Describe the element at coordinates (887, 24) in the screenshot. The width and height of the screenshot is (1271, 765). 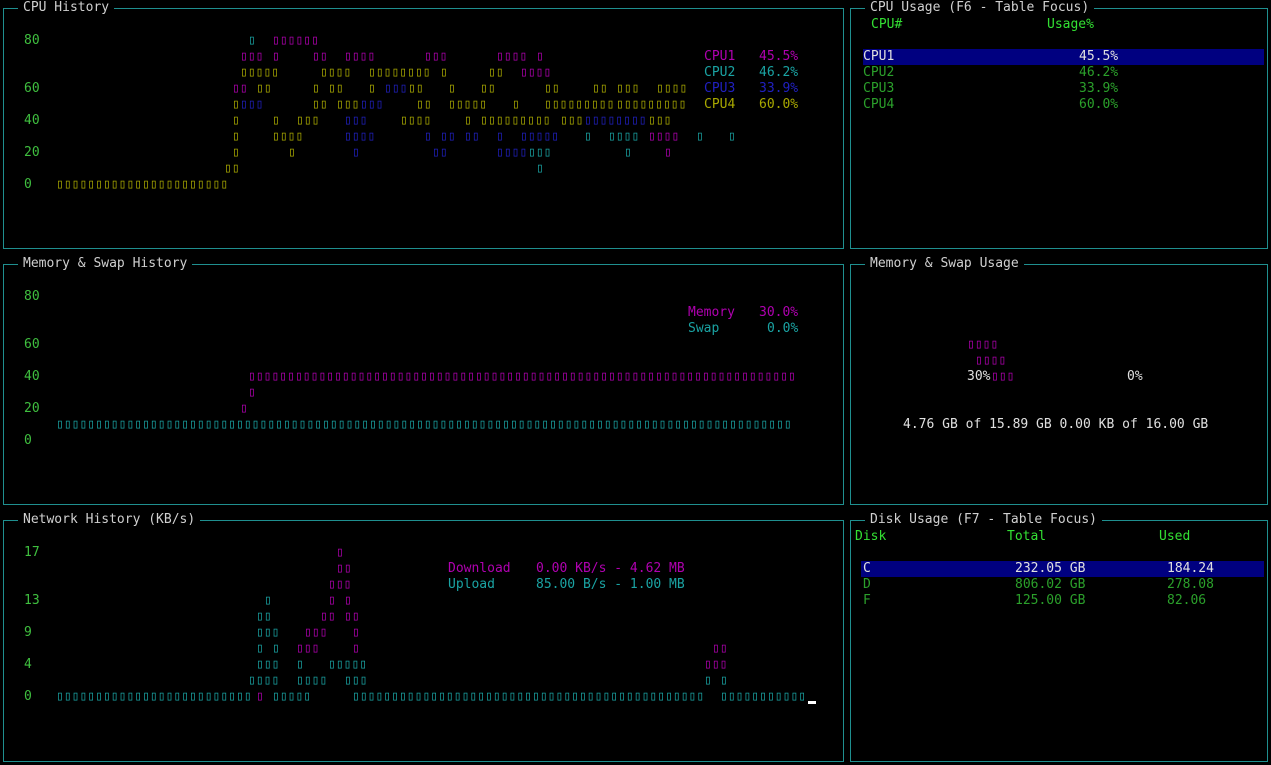
I see `cpu-column-header: CPU#` at that location.